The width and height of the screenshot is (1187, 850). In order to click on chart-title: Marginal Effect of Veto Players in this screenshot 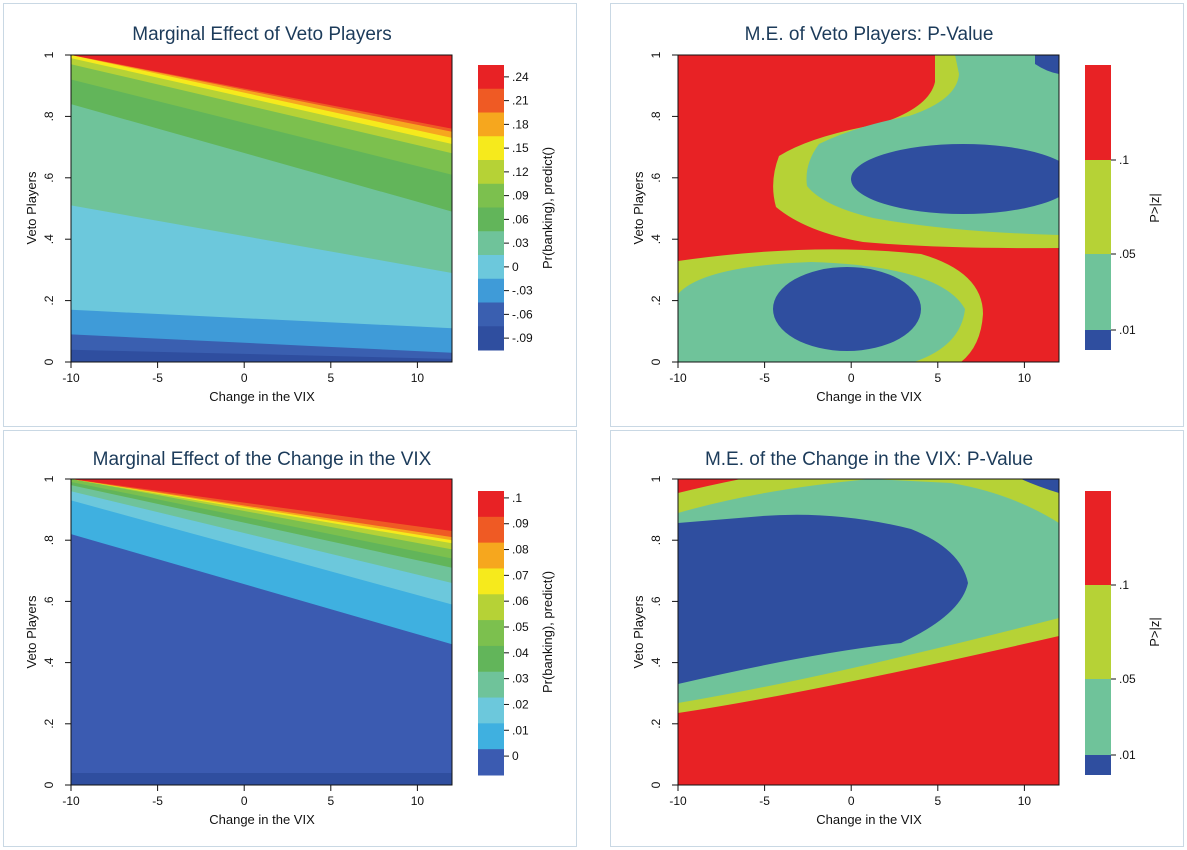, I will do `click(261, 34)`.